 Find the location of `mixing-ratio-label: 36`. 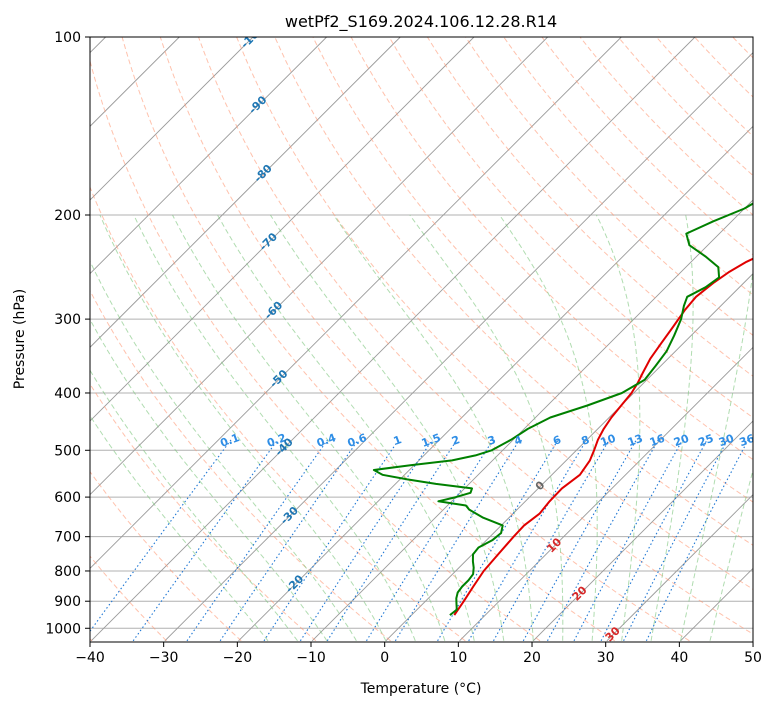

mixing-ratio-label: 36 is located at coordinates (747, 441).